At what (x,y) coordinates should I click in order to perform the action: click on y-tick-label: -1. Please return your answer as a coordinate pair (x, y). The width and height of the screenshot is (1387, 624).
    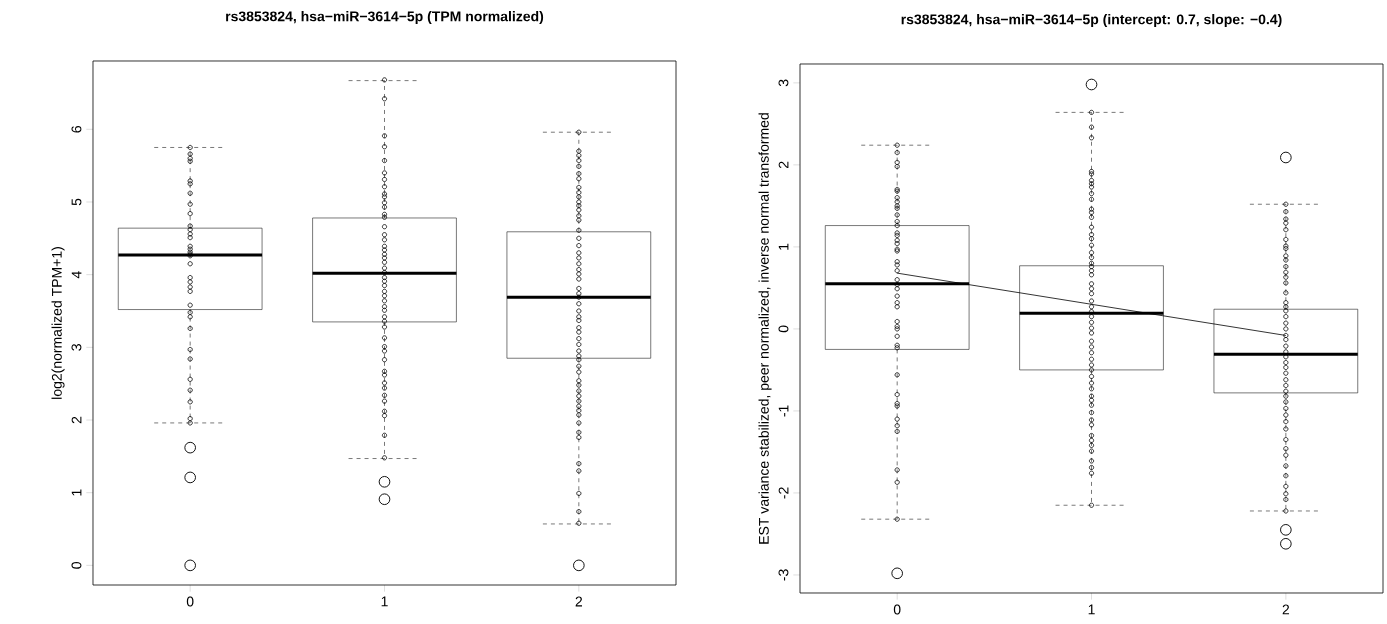
    Looking at the image, I should click on (783, 411).